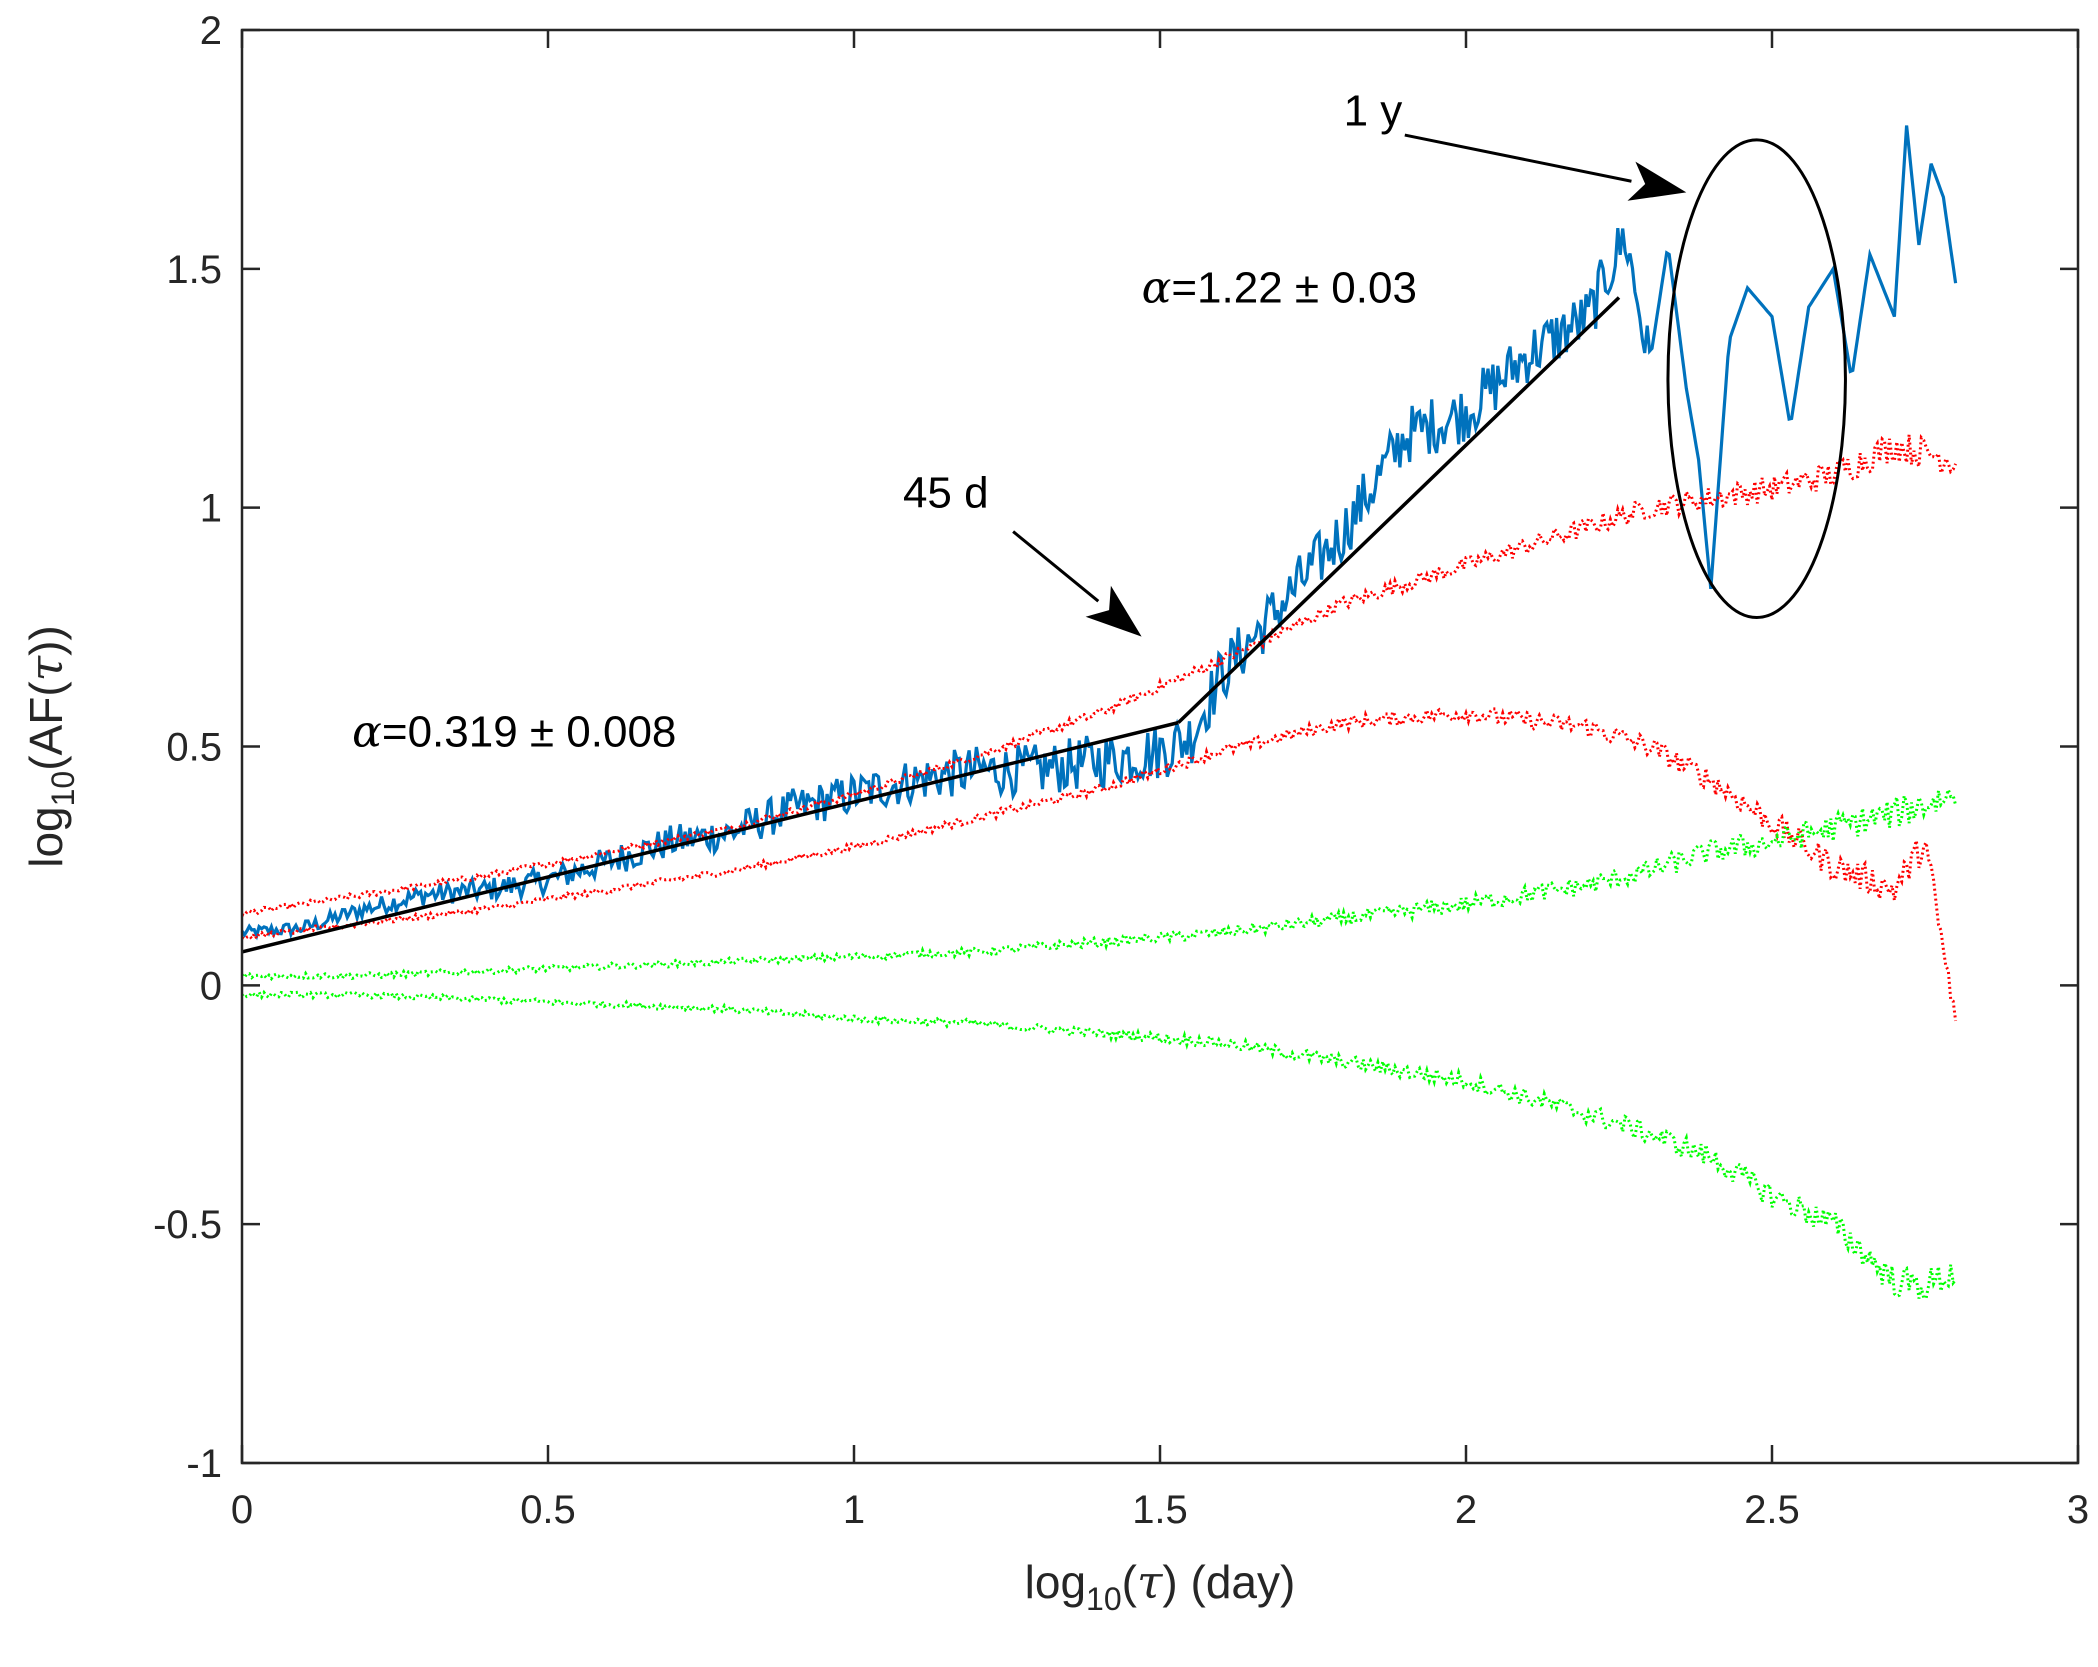 This screenshot has width=2098, height=1667. What do you see at coordinates (194, 748) in the screenshot?
I see `y-tick-label: 0.5` at bounding box center [194, 748].